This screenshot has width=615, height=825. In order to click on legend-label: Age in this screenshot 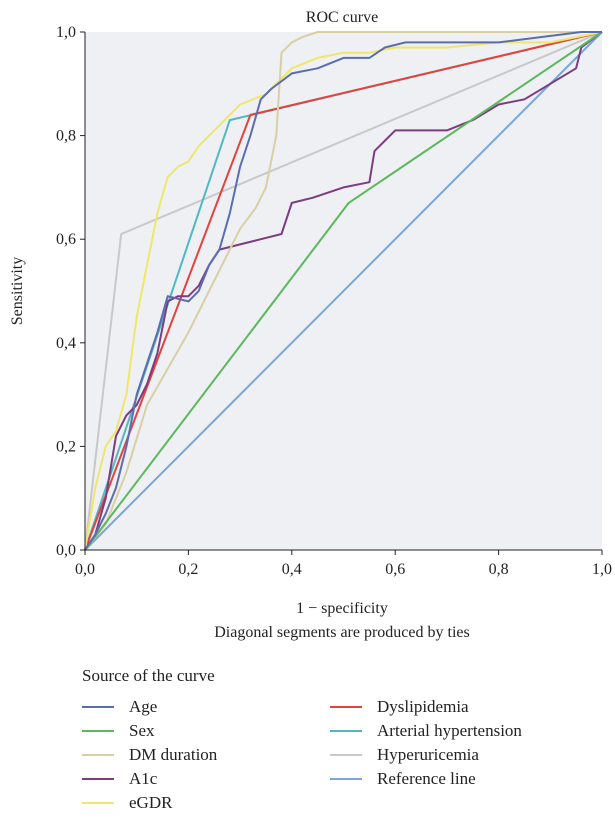, I will do `click(143, 706)`.